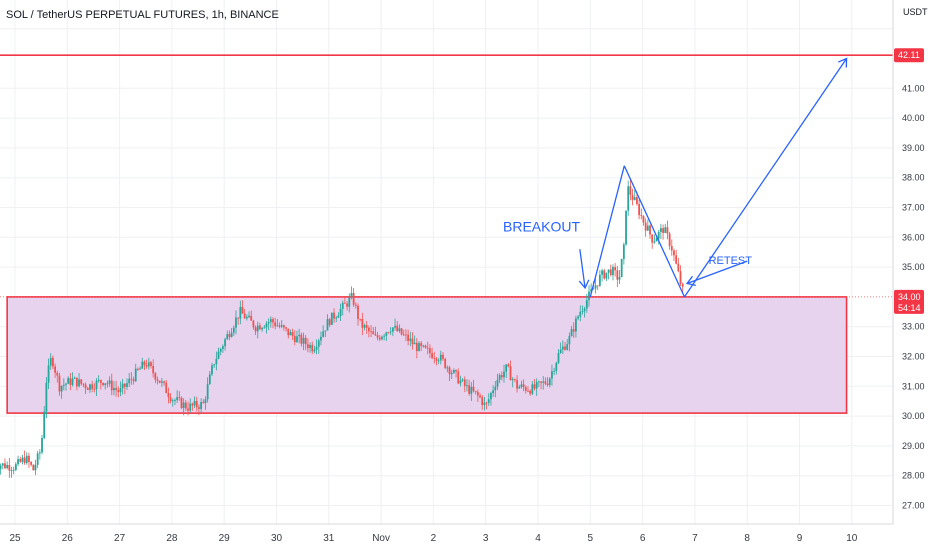  I want to click on price-tick-label: 32.00, so click(913, 357).